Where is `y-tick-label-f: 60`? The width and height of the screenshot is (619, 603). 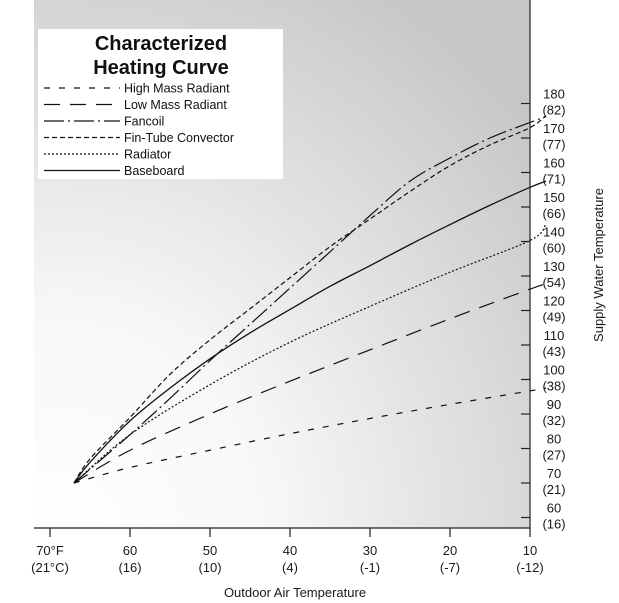
y-tick-label-f: 60 is located at coordinates (554, 508).